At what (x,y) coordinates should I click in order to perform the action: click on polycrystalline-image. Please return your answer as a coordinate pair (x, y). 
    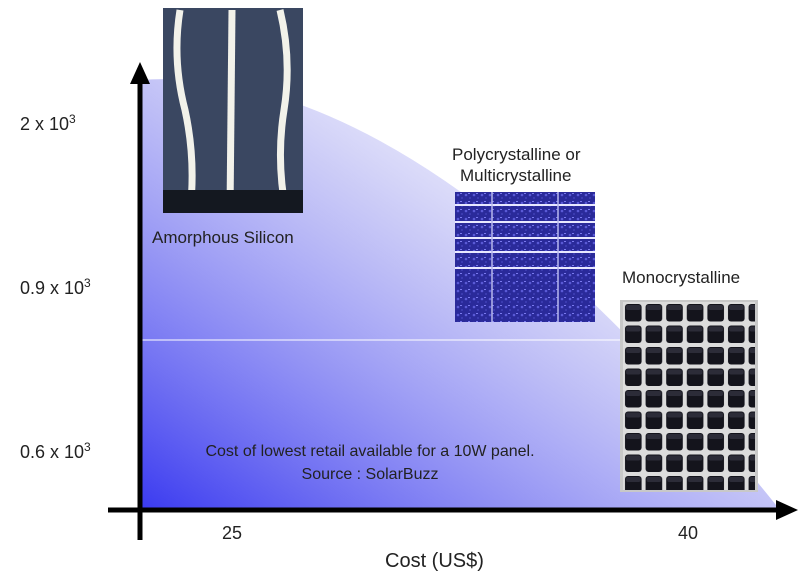
    Looking at the image, I should click on (525, 257).